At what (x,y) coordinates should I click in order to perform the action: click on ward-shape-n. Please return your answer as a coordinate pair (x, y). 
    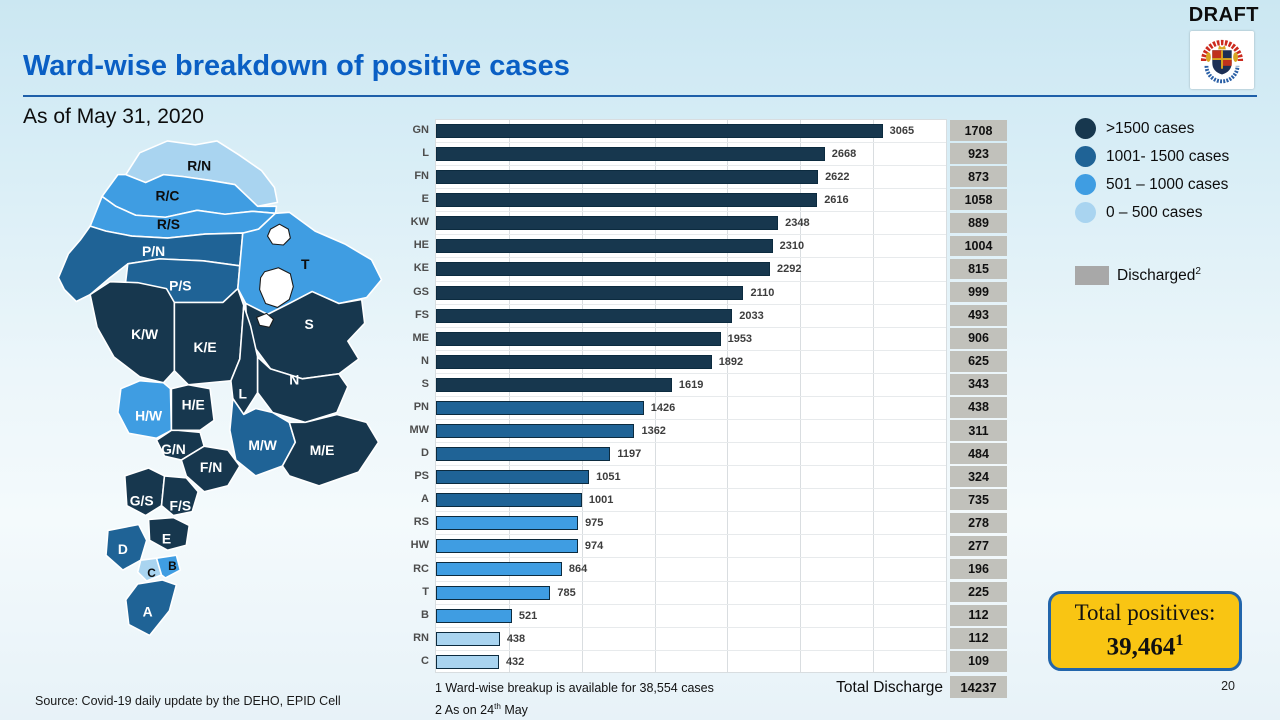
    Looking at the image, I should click on (302, 390).